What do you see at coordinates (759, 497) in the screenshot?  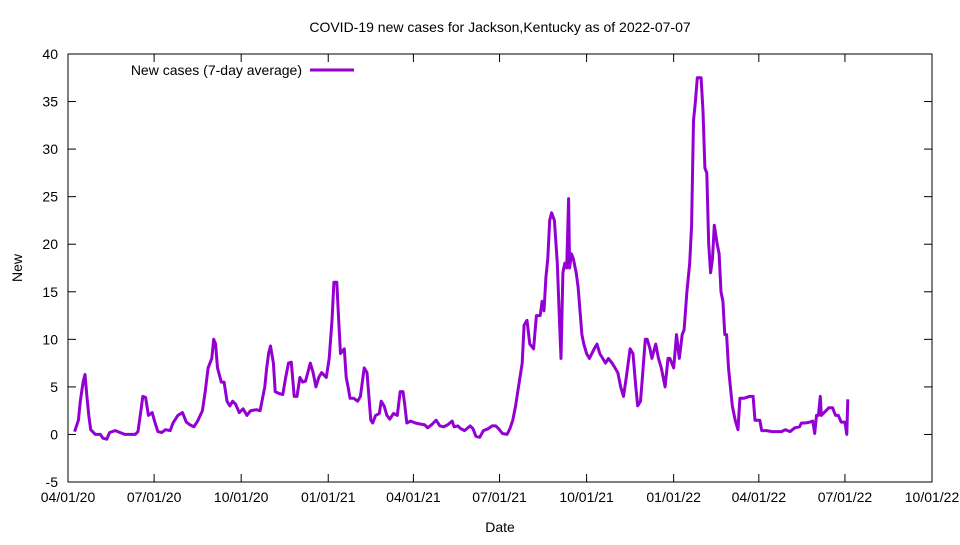 I see `x-tick-label: 04/01/22` at bounding box center [759, 497].